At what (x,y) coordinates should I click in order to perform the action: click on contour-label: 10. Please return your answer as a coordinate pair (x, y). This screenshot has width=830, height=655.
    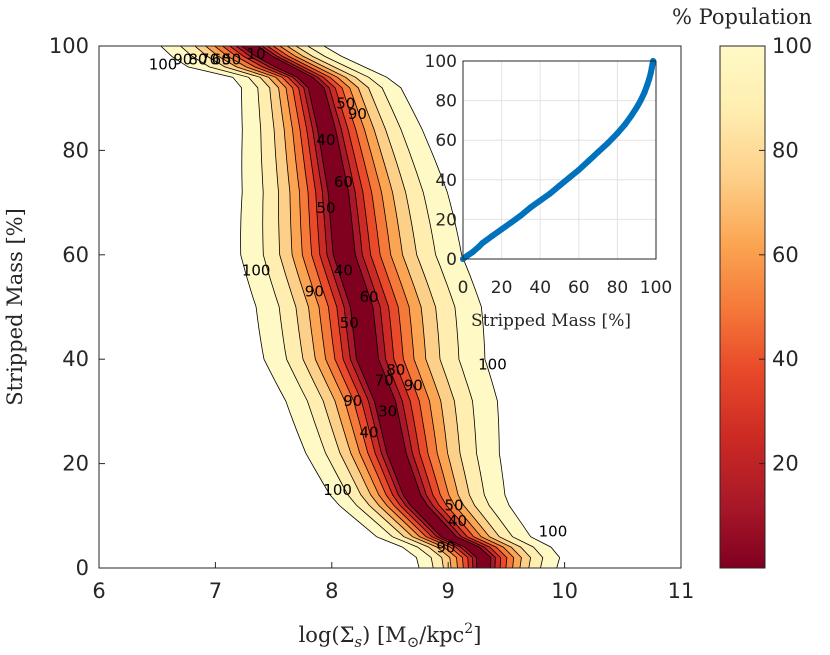
    Looking at the image, I should click on (256, 54).